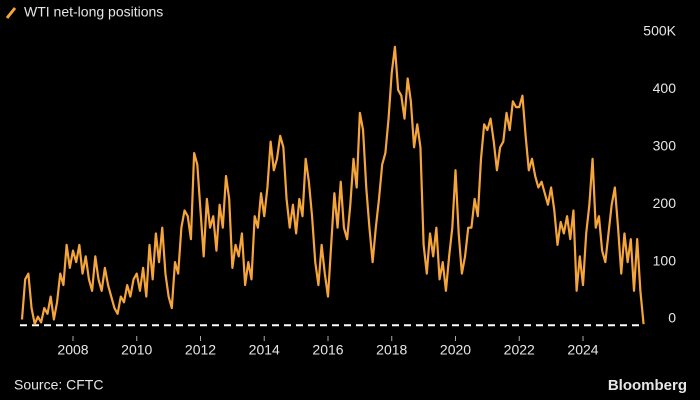  I want to click on x-tick-label: 2014, so click(264, 350).